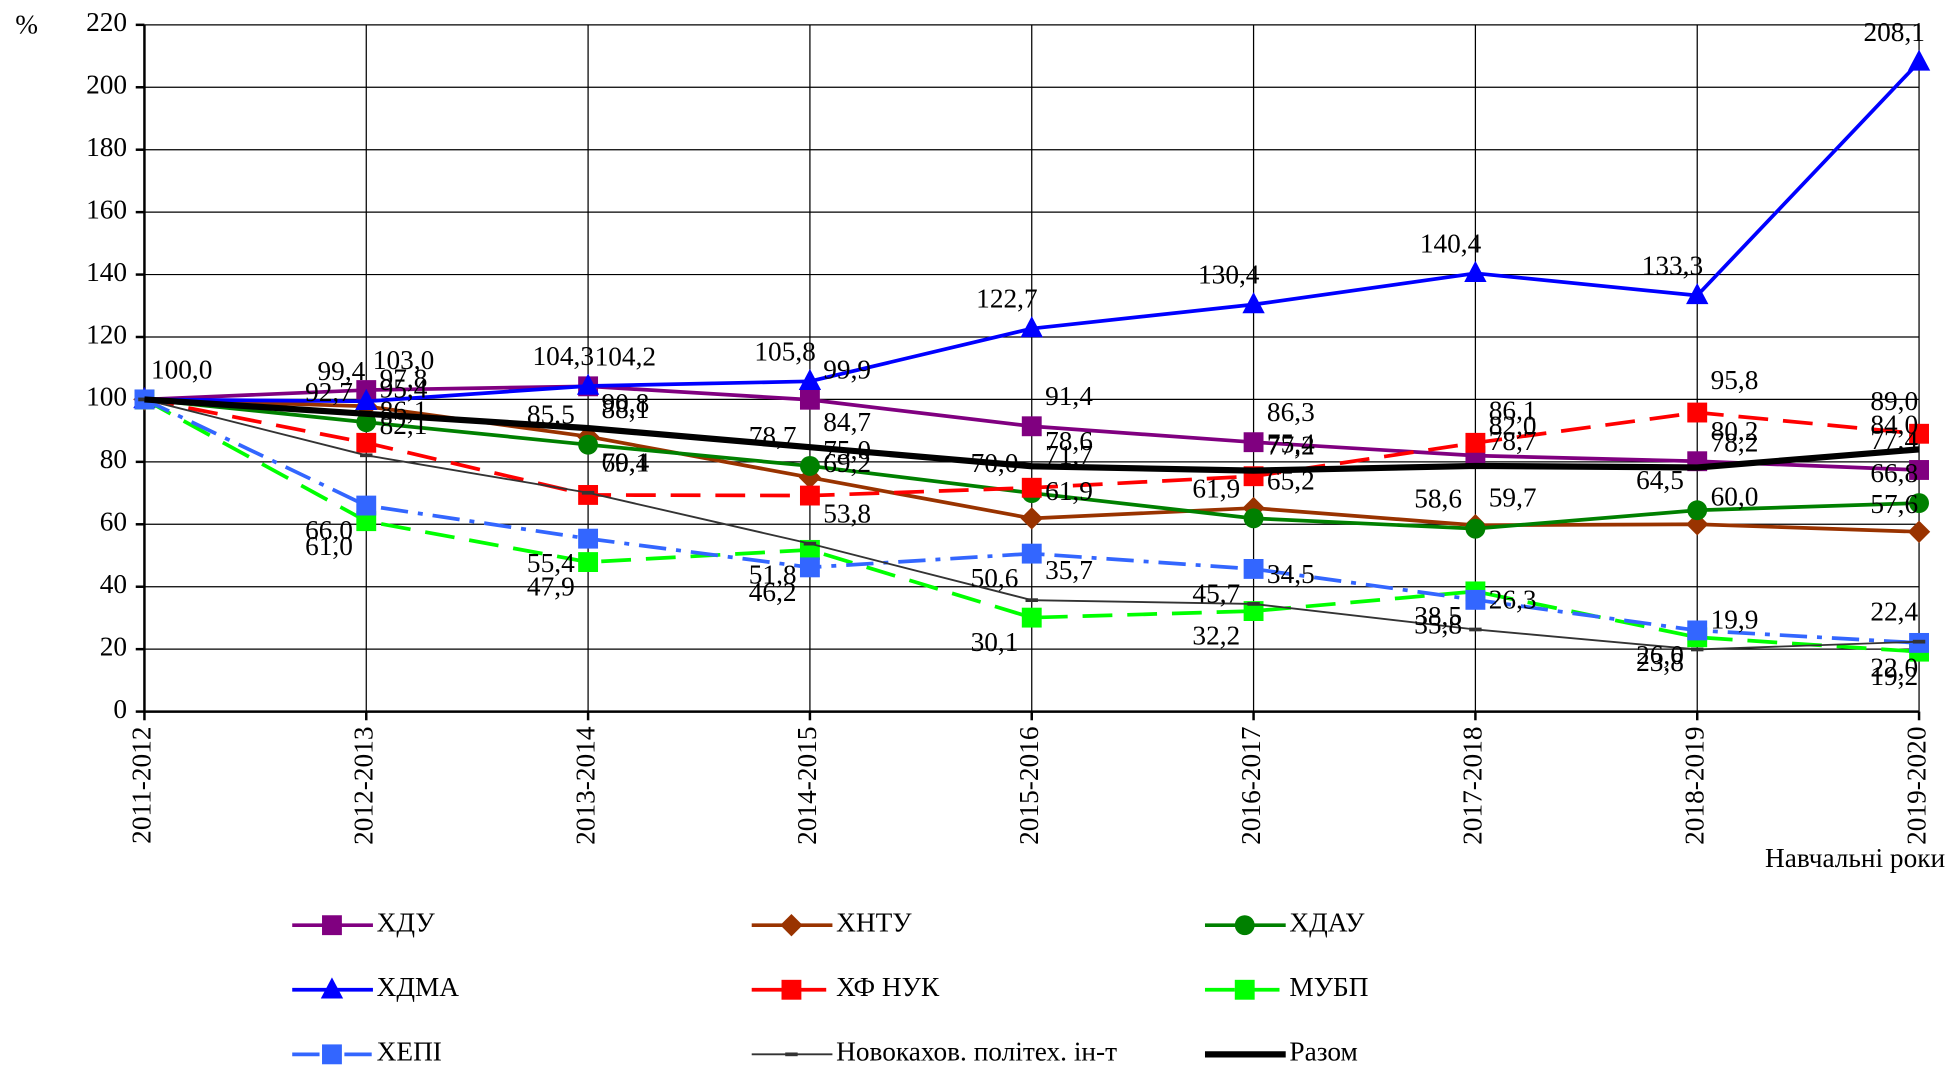 This screenshot has height=1068, width=1948. Describe the element at coordinates (551, 415) in the screenshot. I see `data-label: 85,5` at that location.